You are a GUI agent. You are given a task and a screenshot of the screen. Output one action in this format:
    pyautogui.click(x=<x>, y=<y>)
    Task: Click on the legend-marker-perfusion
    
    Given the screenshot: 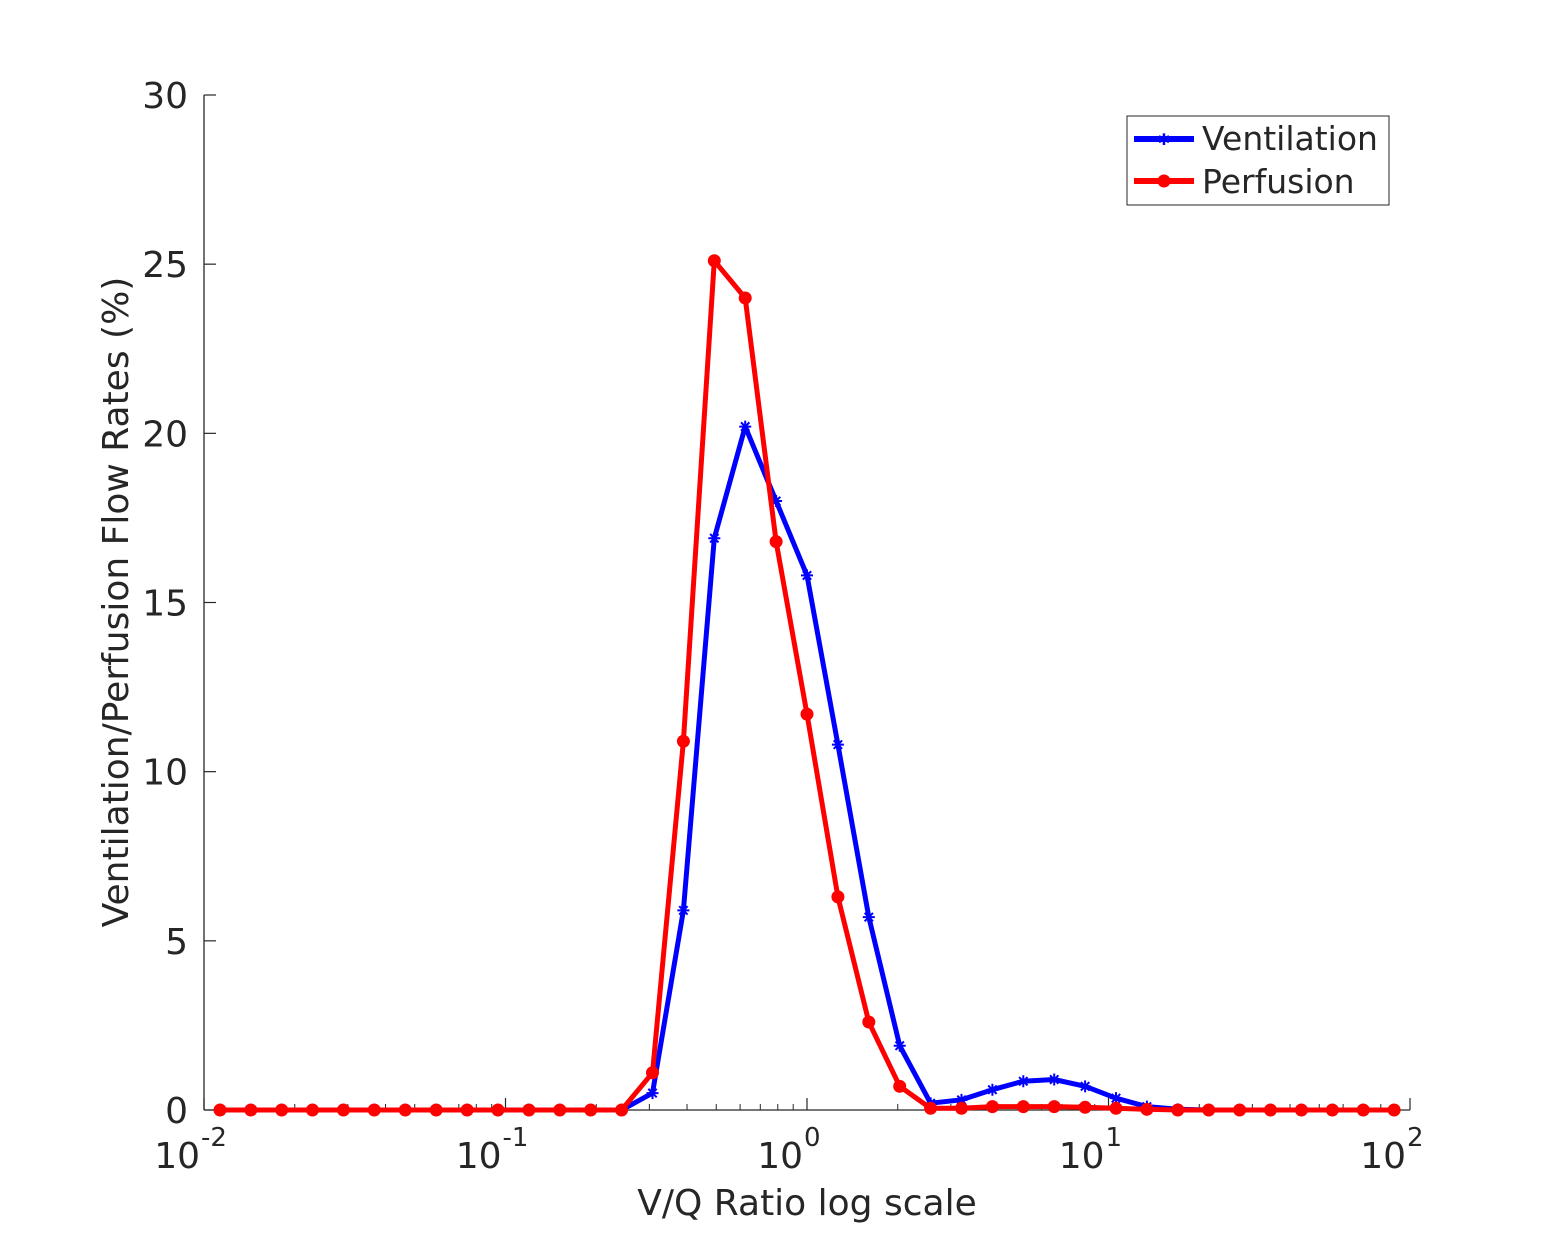 What is the action you would take?
    pyautogui.click(x=1164, y=181)
    